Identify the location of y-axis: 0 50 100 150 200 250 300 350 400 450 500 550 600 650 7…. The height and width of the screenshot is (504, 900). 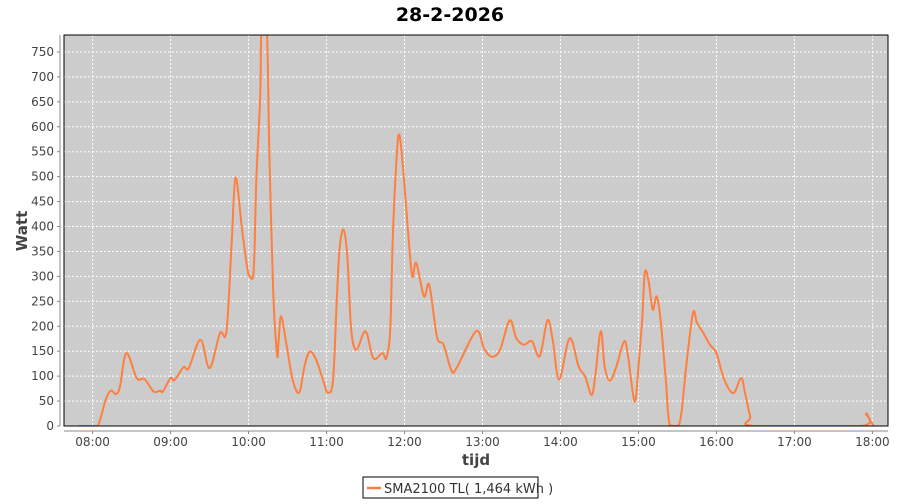
(46, 234).